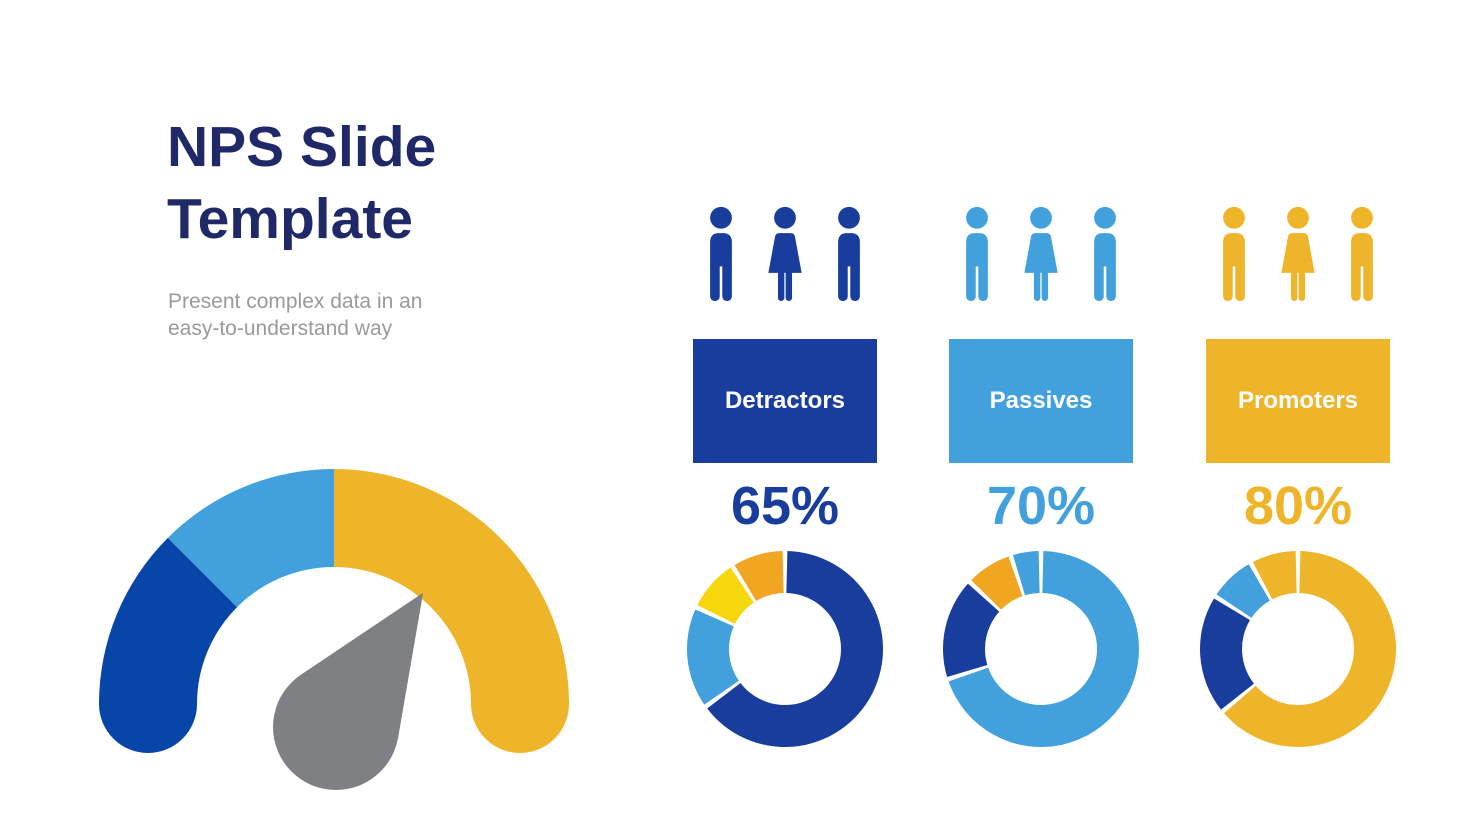 Image resolution: width=1460 pixels, height=821 pixels. I want to click on category-box: Detractors, so click(785, 401).